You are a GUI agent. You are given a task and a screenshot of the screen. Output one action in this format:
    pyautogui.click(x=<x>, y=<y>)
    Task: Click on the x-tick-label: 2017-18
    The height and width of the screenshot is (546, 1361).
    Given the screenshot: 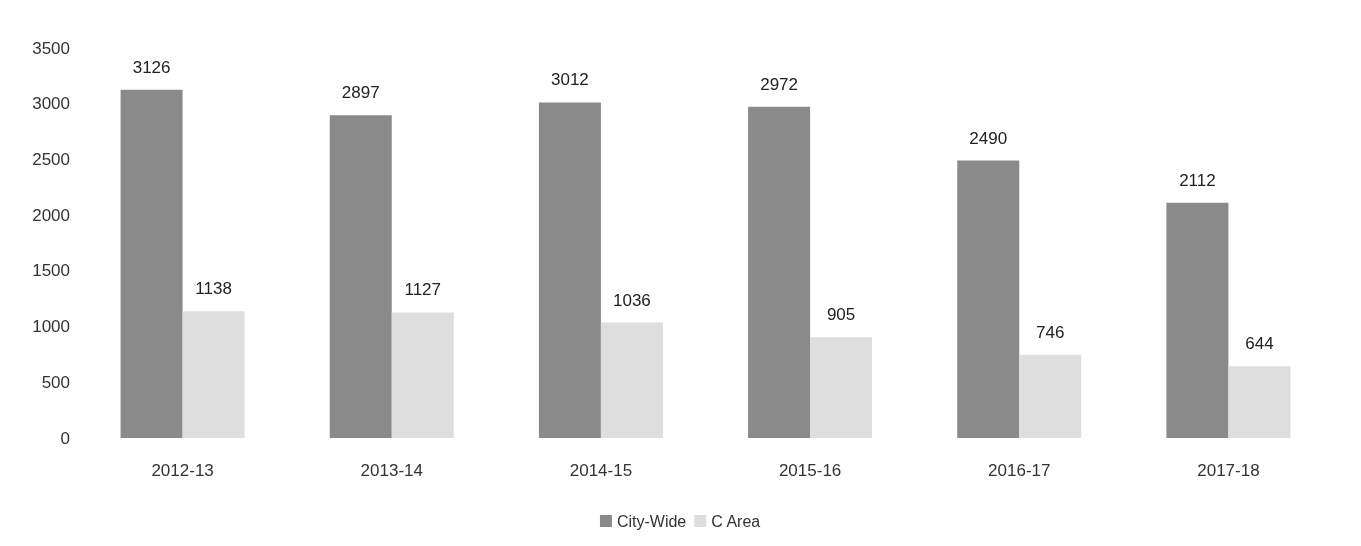 What is the action you would take?
    pyautogui.click(x=1228, y=470)
    